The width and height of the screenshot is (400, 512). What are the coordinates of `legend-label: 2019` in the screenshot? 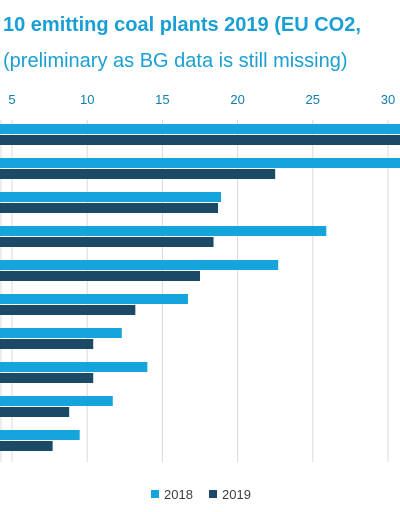 It's located at (236, 494).